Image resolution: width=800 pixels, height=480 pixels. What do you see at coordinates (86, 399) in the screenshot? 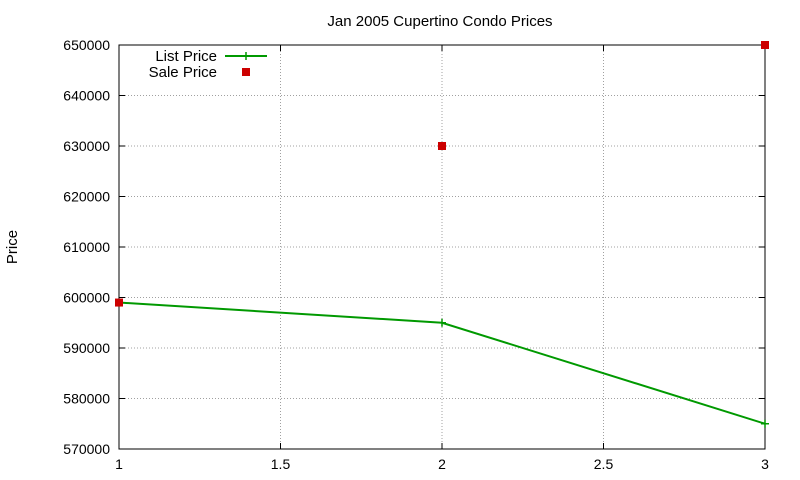
I see `y-tick-label: 580000` at bounding box center [86, 399].